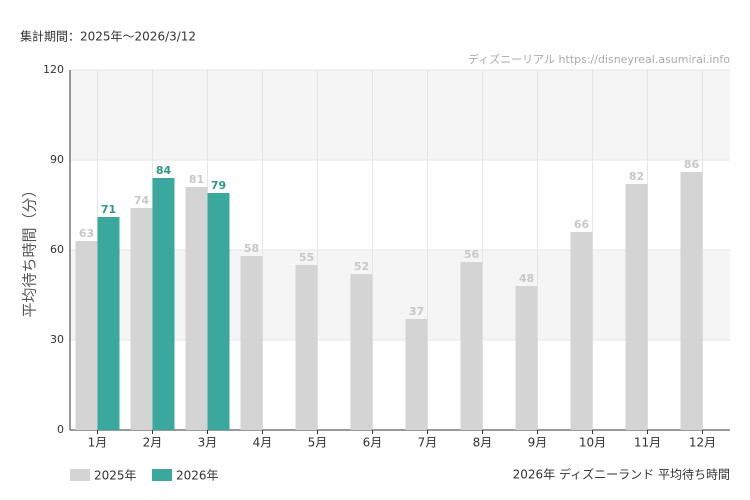 This screenshot has height=500, width=750. Describe the element at coordinates (702, 443) in the screenshot. I see `x-tick-label: 12月` at that location.